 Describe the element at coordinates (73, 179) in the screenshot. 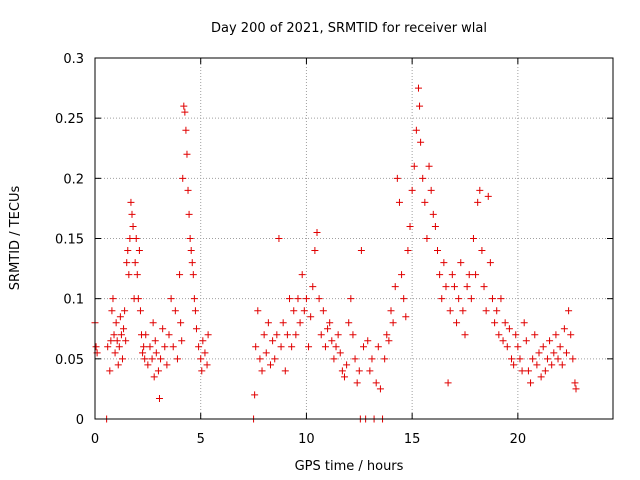

I see `y-tick-label: 0.2` at that location.